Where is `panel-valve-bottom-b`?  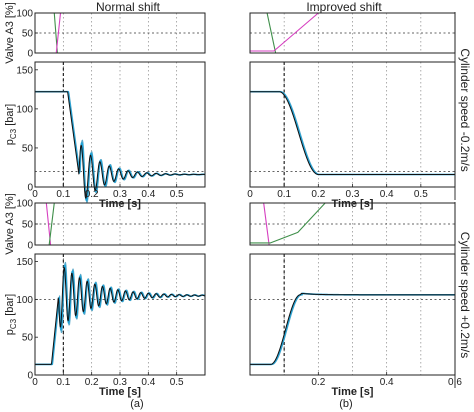
panel-valve-bottom-b is located at coordinates (352, 224).